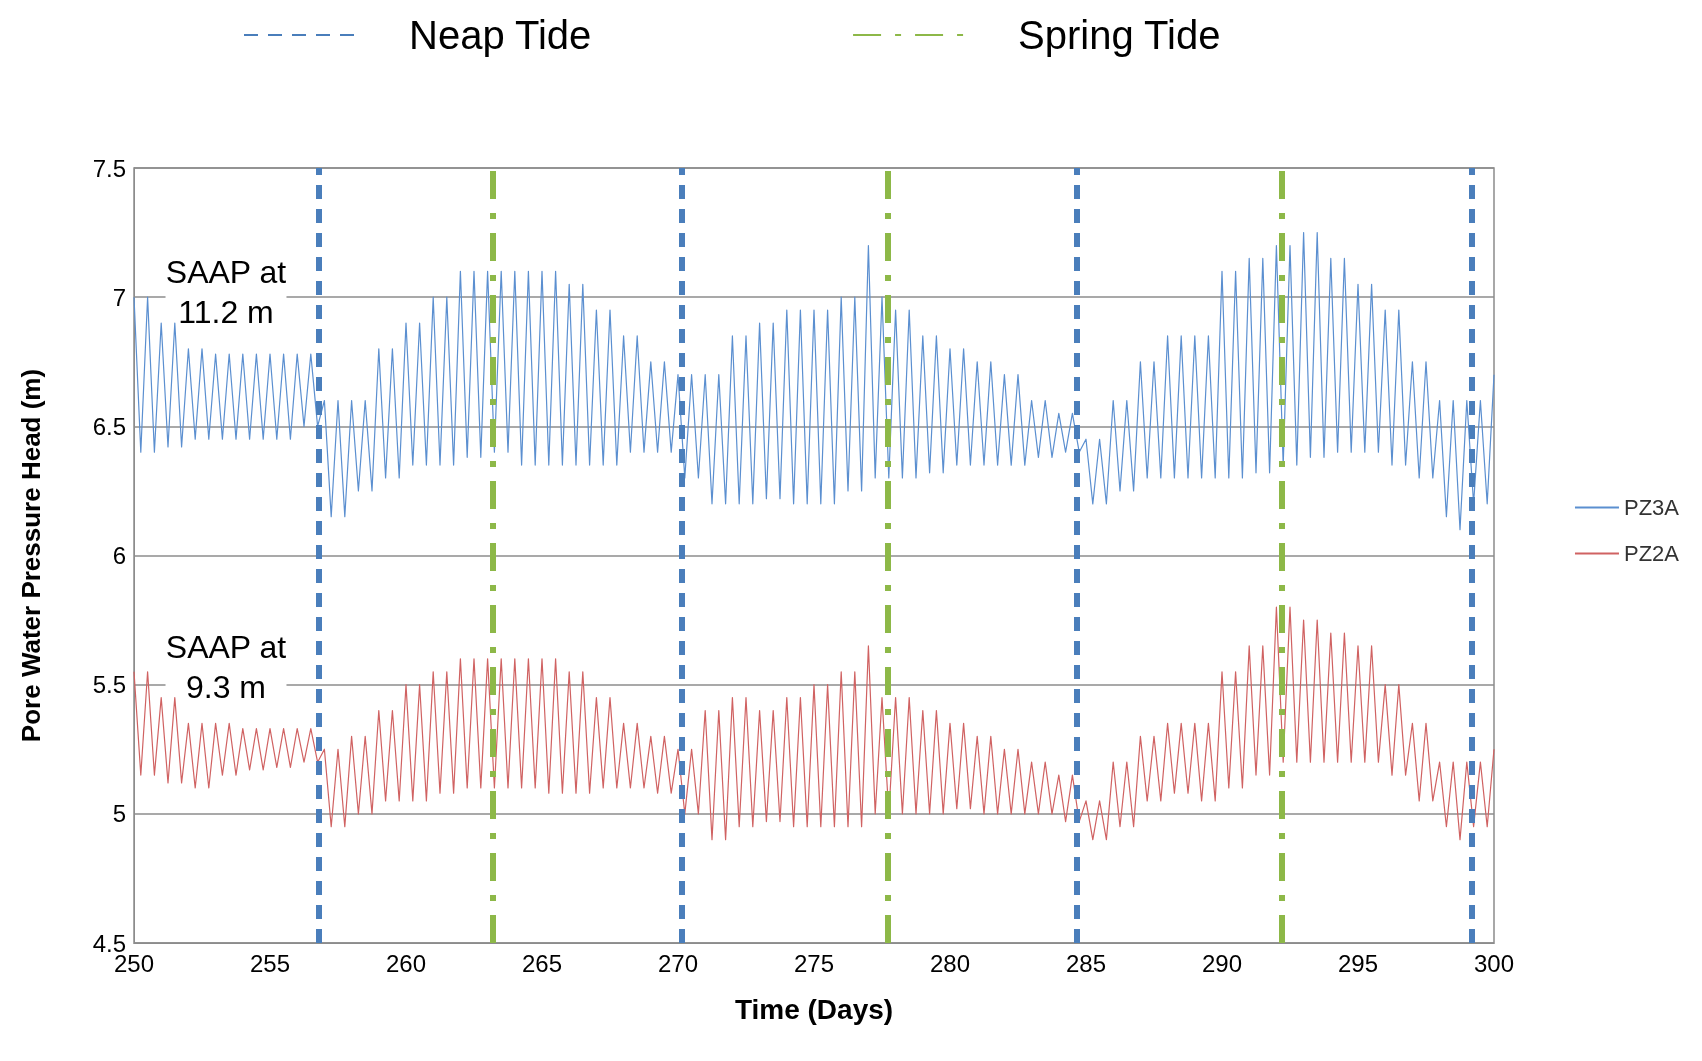  What do you see at coordinates (406, 963) in the screenshot?
I see `x-tick-label: 260` at bounding box center [406, 963].